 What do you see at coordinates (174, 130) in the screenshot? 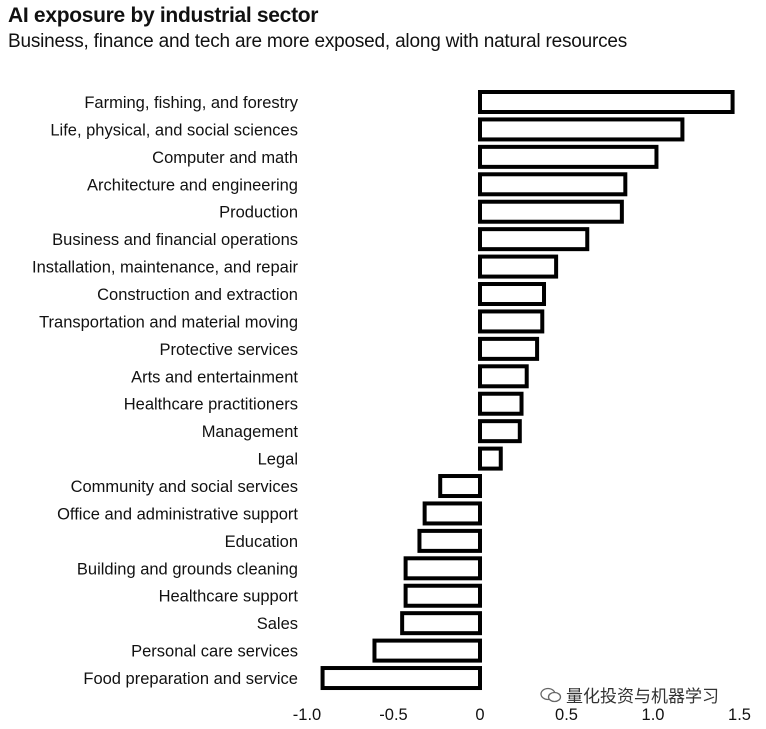
I see `category-label: Life, physical, and social sciences` at bounding box center [174, 130].